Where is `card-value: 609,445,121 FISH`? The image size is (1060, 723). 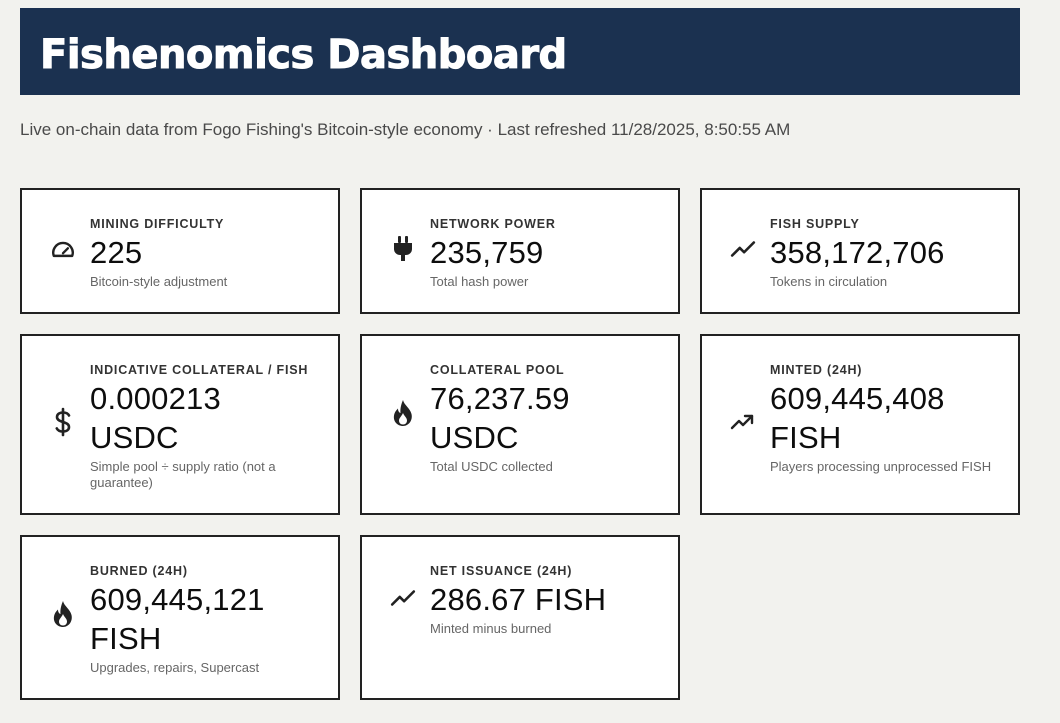
card-value: 609,445,121 FISH is located at coordinates (177, 619).